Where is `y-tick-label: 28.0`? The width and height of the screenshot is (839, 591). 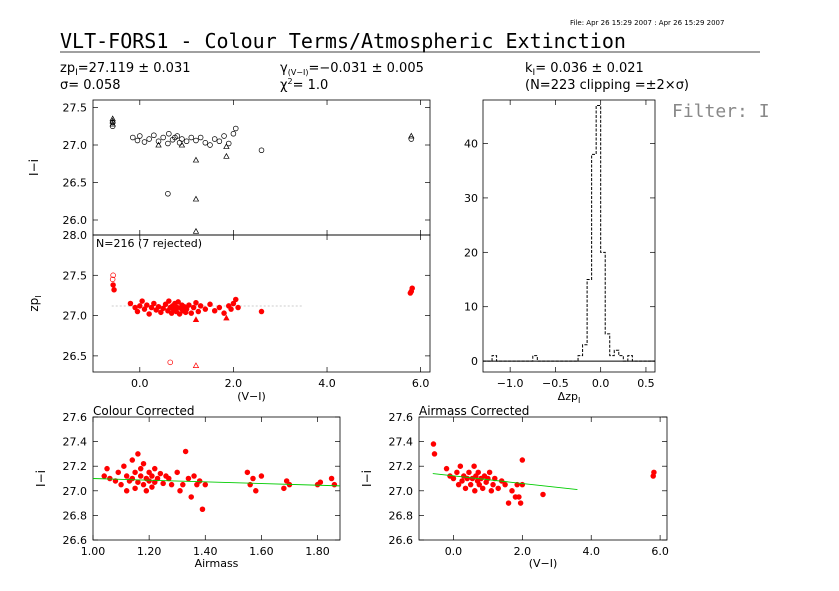
y-tick-label: 28.0 is located at coordinates (75, 235).